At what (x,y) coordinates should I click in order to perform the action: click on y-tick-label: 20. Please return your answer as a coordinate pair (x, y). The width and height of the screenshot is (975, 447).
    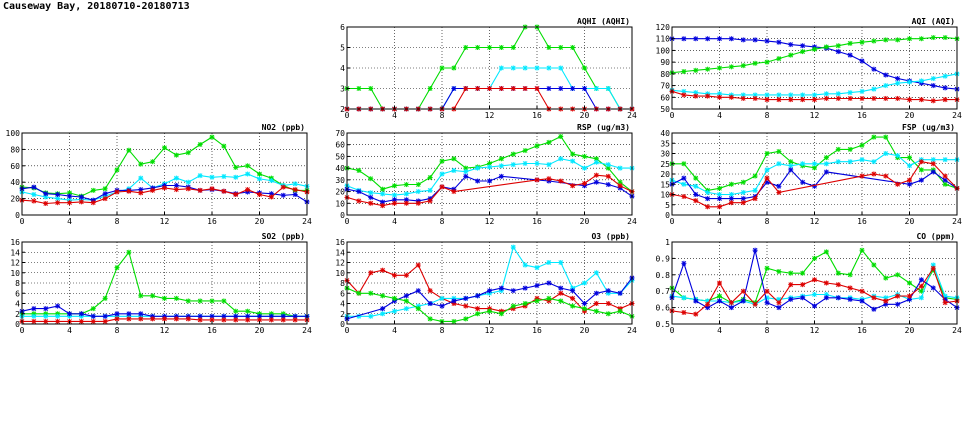
    Looking at the image, I should click on (340, 192).